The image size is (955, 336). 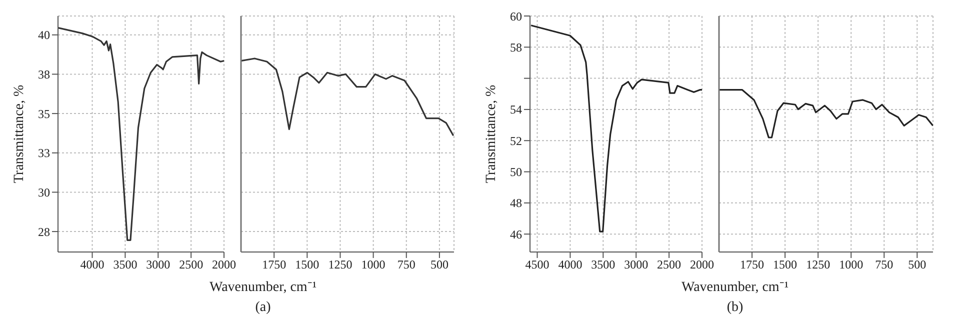 I want to click on y-tick-label: 54, so click(x=516, y=109).